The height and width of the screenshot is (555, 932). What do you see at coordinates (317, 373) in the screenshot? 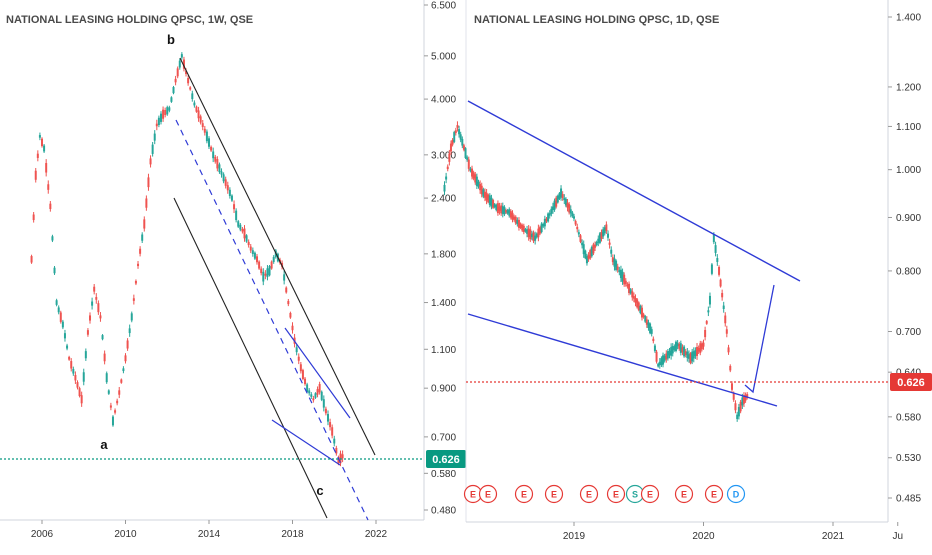
I see `wedge-upper-line` at bounding box center [317, 373].